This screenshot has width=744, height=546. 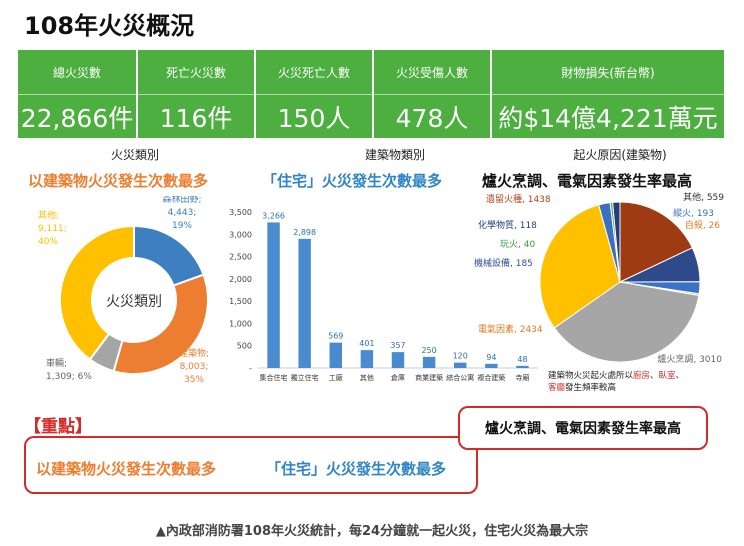 What do you see at coordinates (429, 377) in the screenshot?
I see `x-tick-label: 商業建築` at bounding box center [429, 377].